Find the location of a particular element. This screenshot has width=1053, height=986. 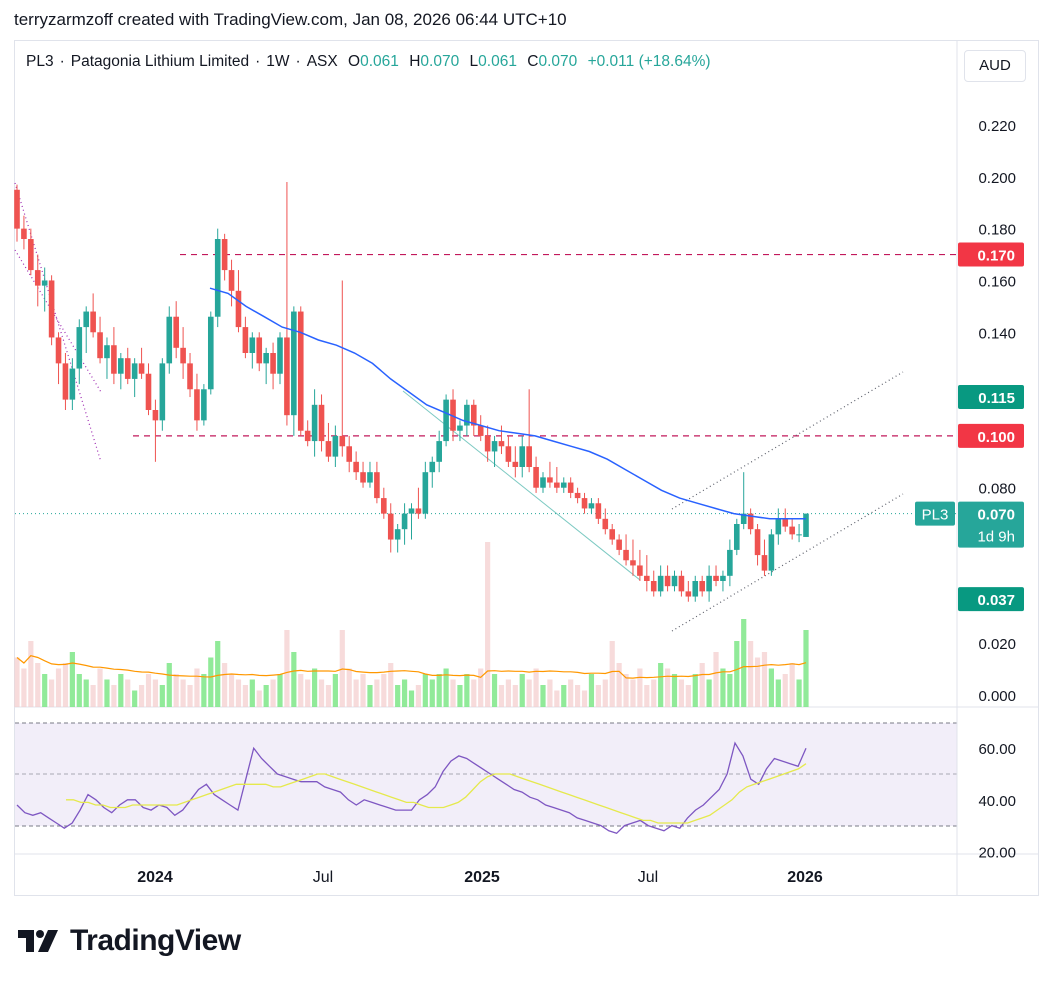

open-label: O is located at coordinates (354, 61).